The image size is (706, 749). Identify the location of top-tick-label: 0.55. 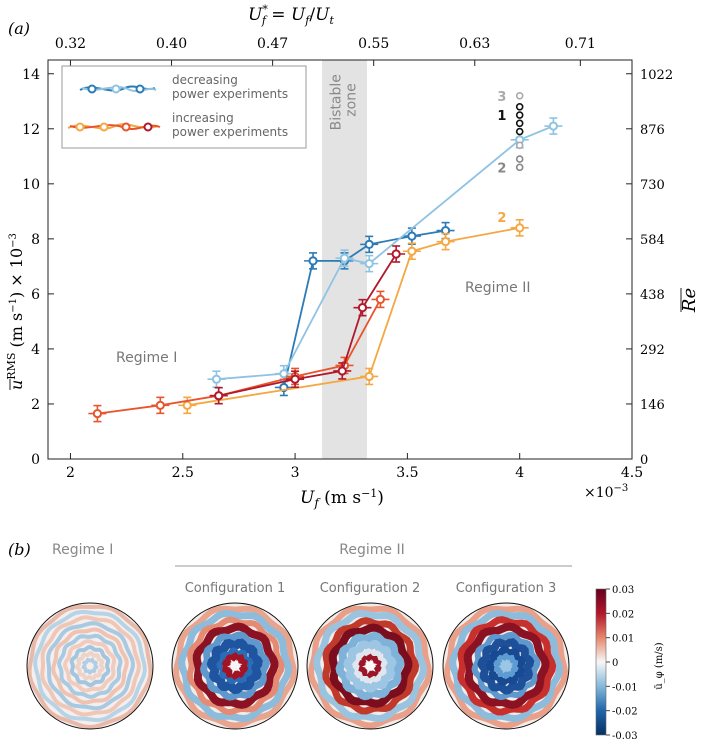
(373, 44).